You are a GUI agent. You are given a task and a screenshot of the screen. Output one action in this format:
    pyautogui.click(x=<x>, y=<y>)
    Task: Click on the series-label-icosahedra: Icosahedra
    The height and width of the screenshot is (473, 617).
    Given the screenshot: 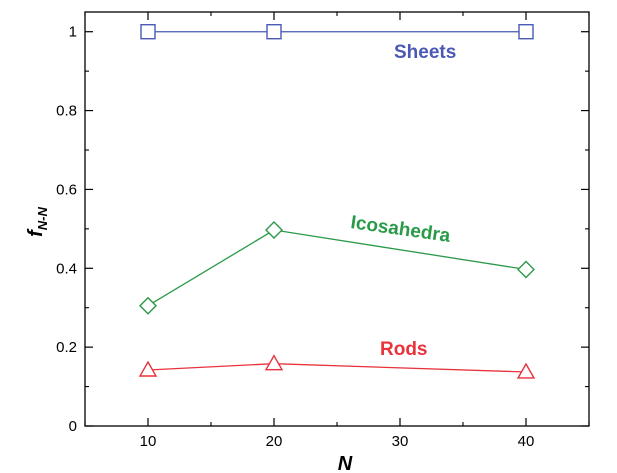 What is the action you would take?
    pyautogui.click(x=400, y=229)
    